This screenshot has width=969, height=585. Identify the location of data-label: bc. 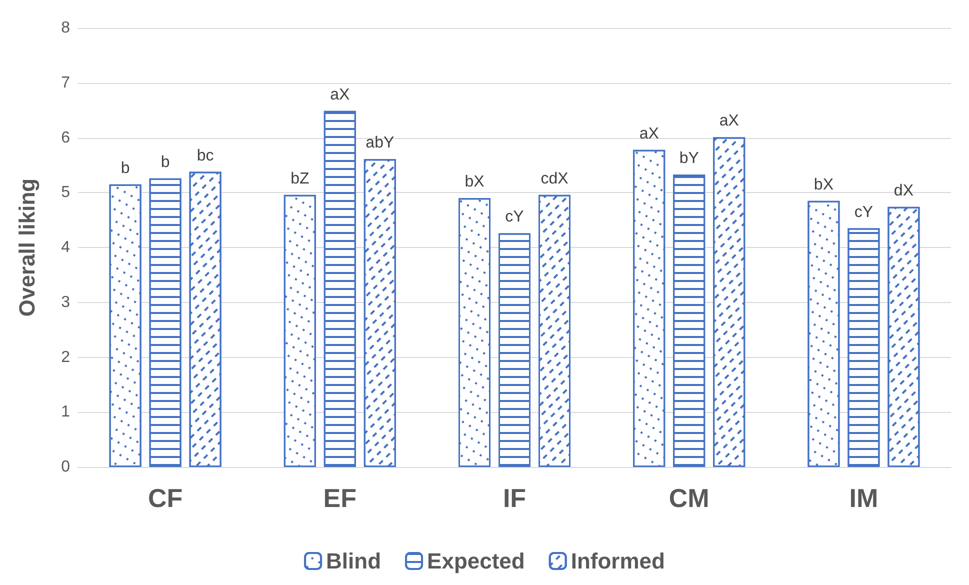
(205, 155).